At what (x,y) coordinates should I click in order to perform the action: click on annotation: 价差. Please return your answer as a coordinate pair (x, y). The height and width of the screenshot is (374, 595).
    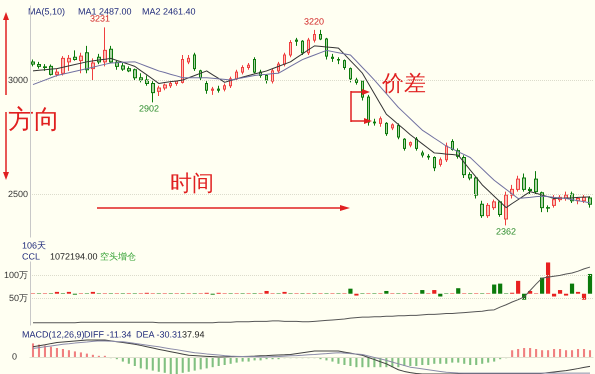
    Looking at the image, I should click on (403, 83).